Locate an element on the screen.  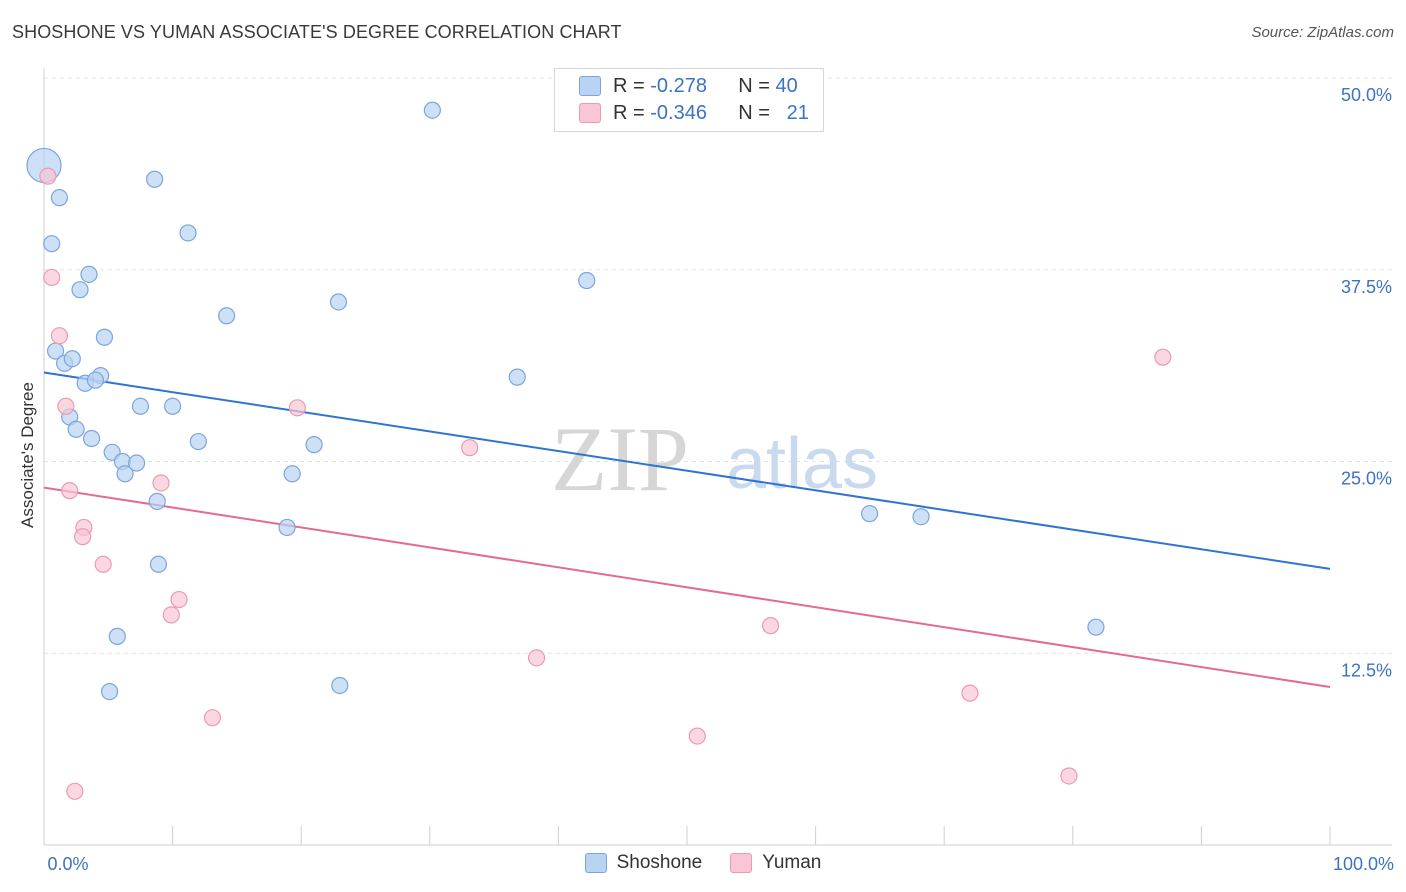
source-label: Source: ZipAtlas.com is located at coordinates (1322, 32).